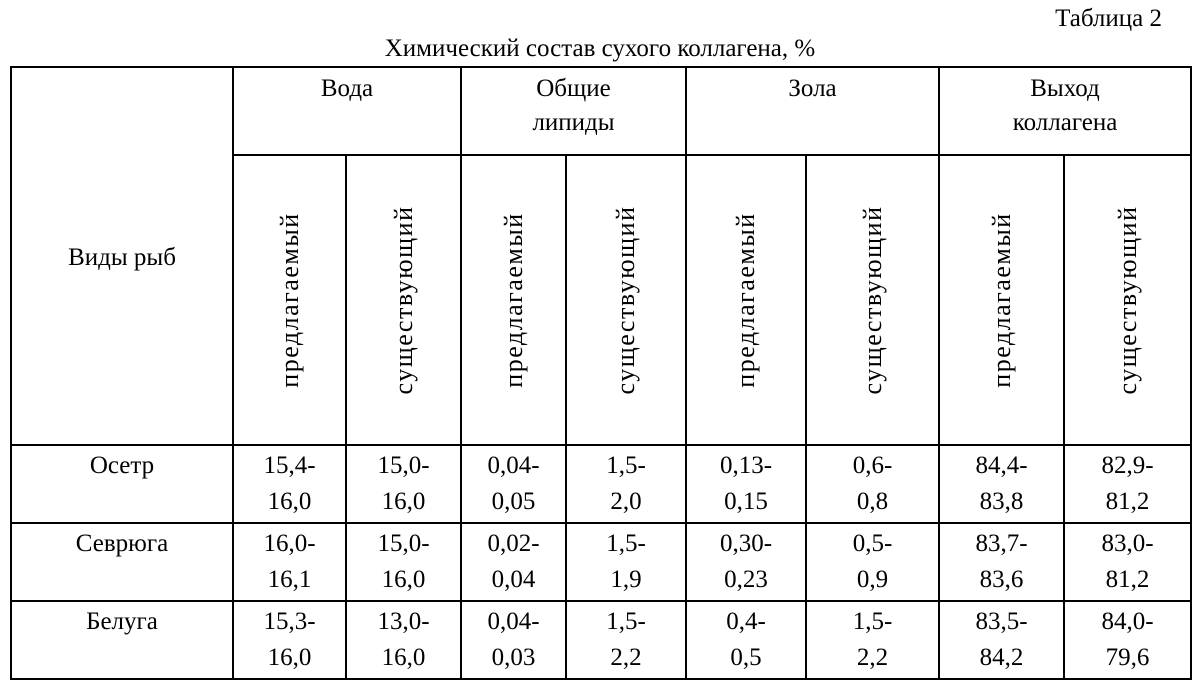 The width and height of the screenshot is (1200, 699). Describe the element at coordinates (573, 111) in the screenshot. I see `group-header-lipids: Общие липиды` at that location.